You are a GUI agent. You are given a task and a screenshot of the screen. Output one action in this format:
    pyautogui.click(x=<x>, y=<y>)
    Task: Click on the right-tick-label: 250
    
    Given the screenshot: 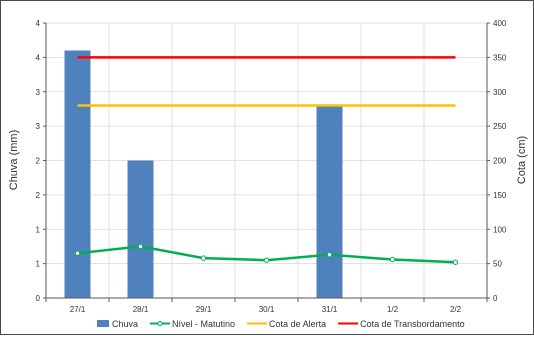 What is the action you would take?
    pyautogui.click(x=500, y=126)
    